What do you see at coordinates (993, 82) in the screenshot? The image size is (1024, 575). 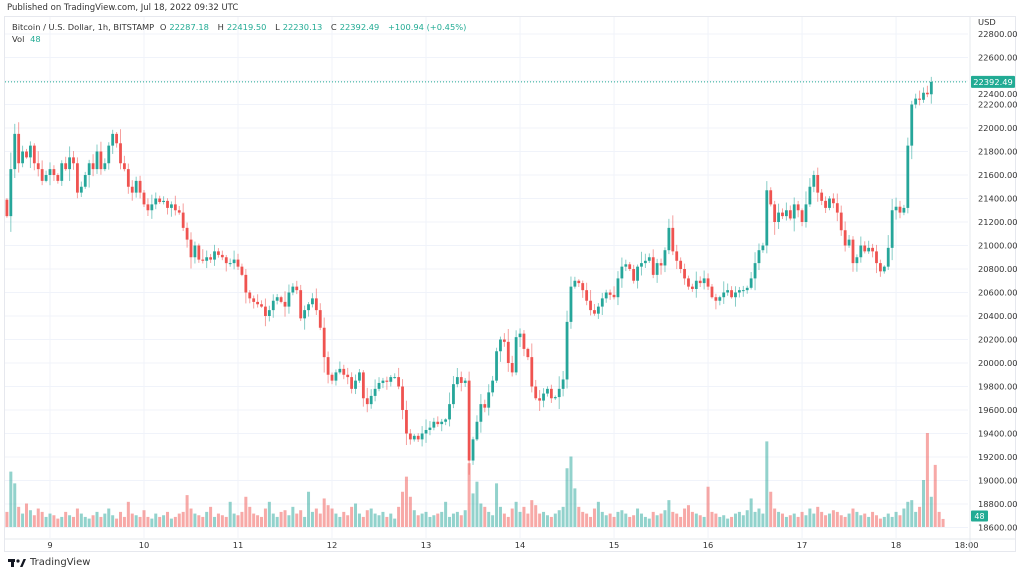 I see `last-price-label: 22392.49` at bounding box center [993, 82].